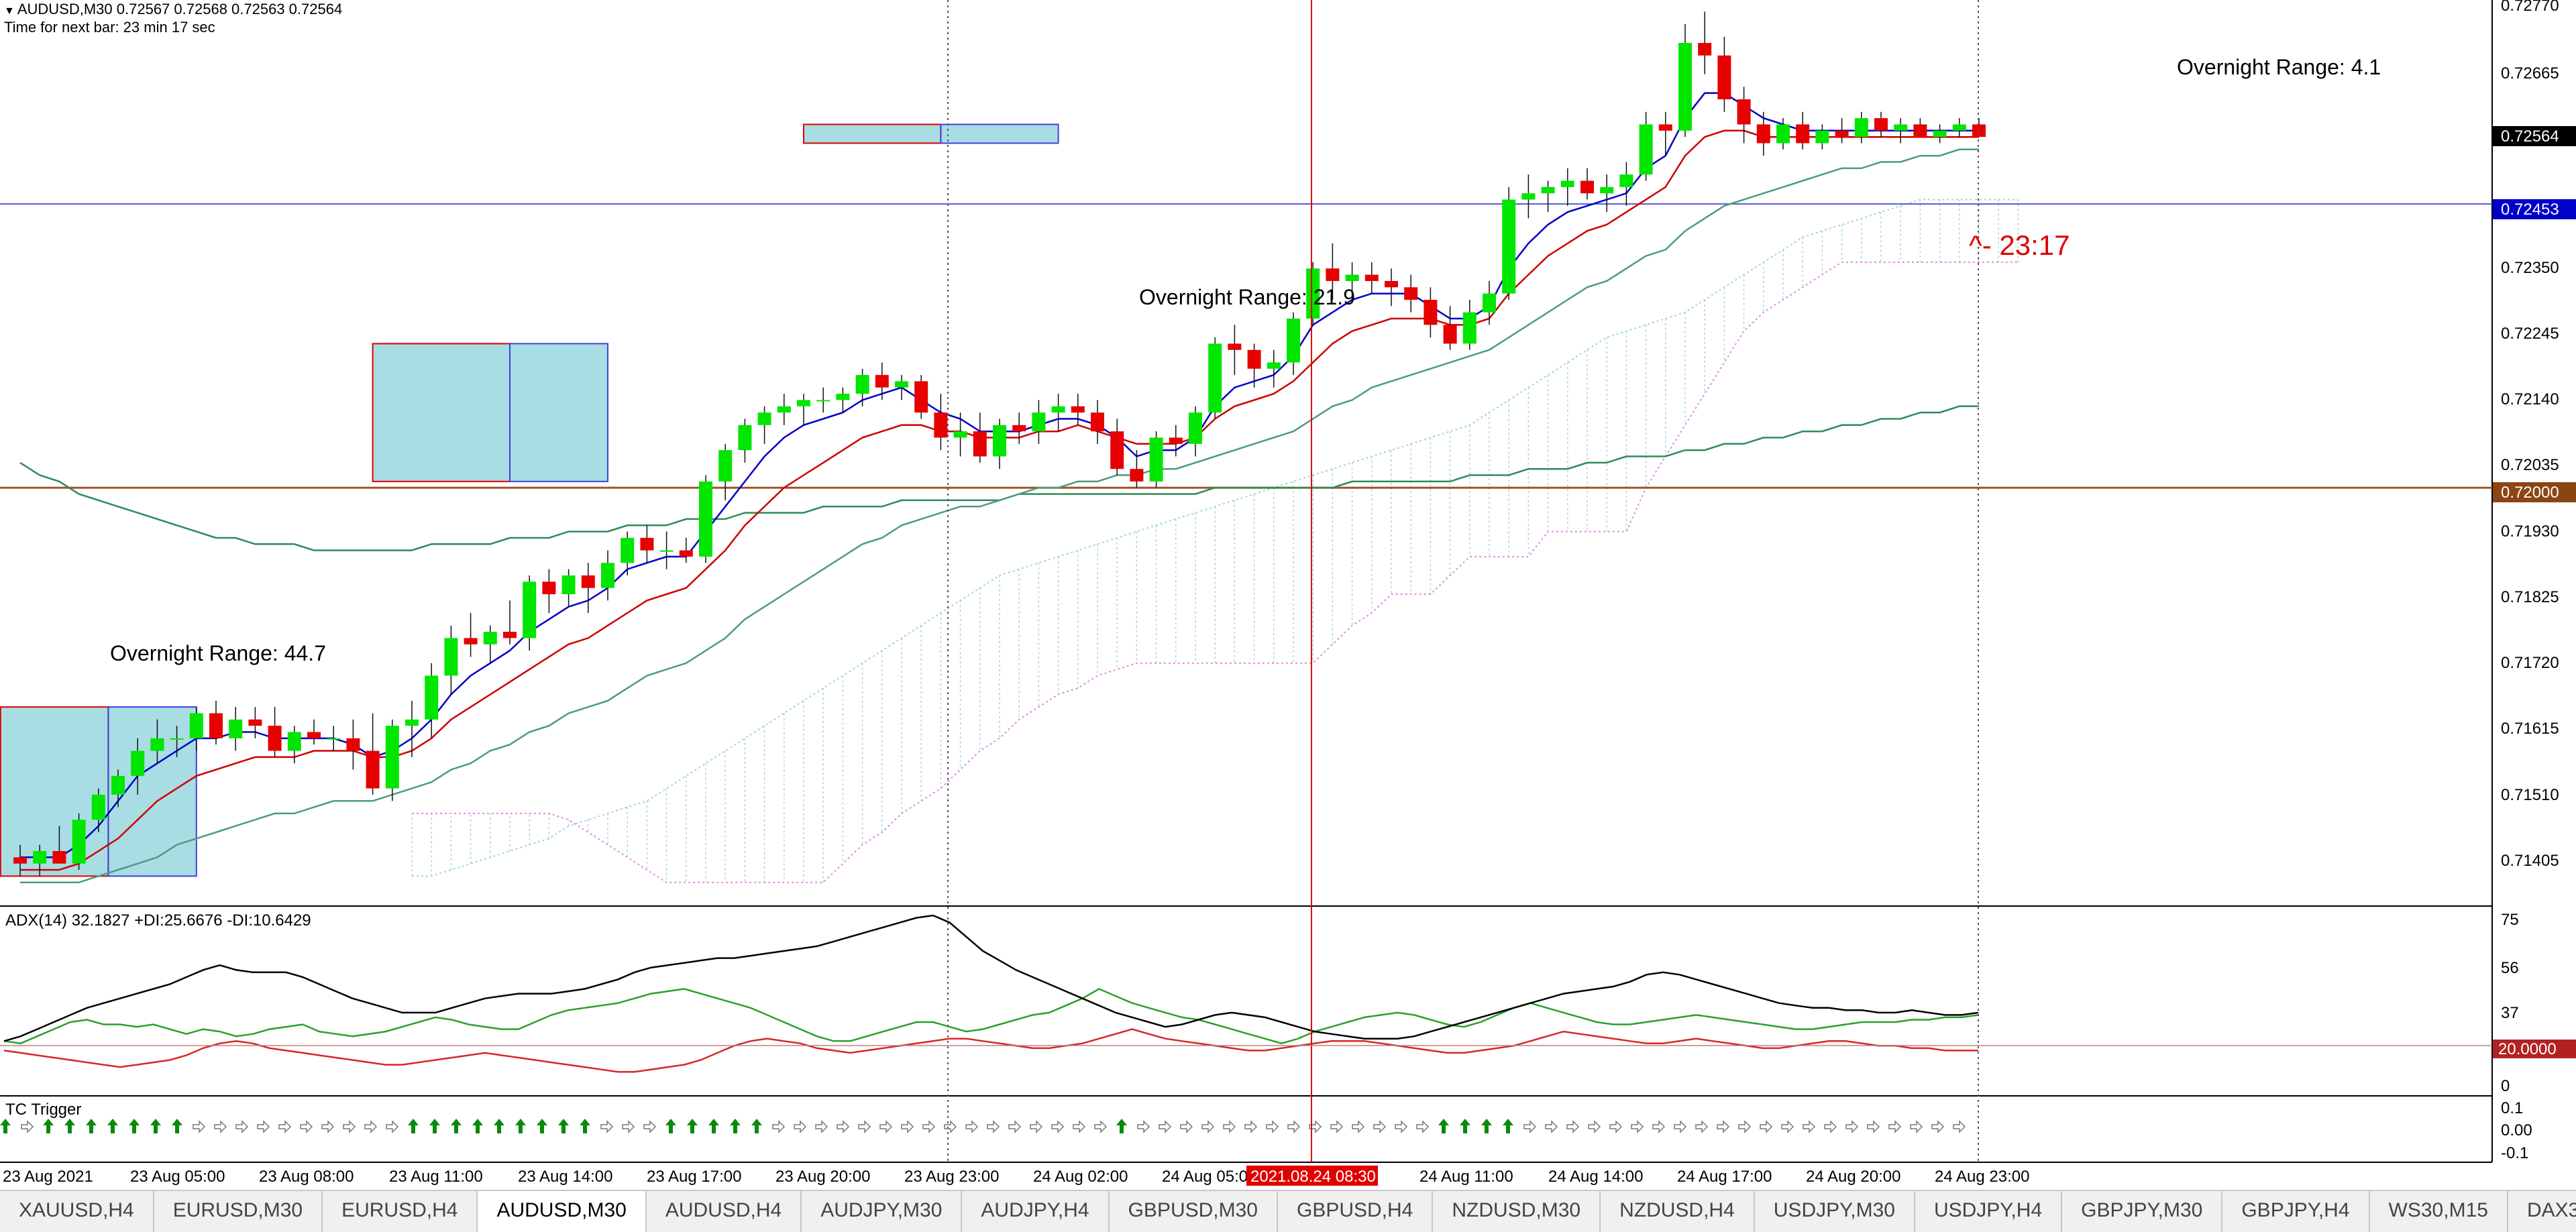 This screenshot has height=1232, width=2576. I want to click on price-tick: 0.72665, so click(2530, 73).